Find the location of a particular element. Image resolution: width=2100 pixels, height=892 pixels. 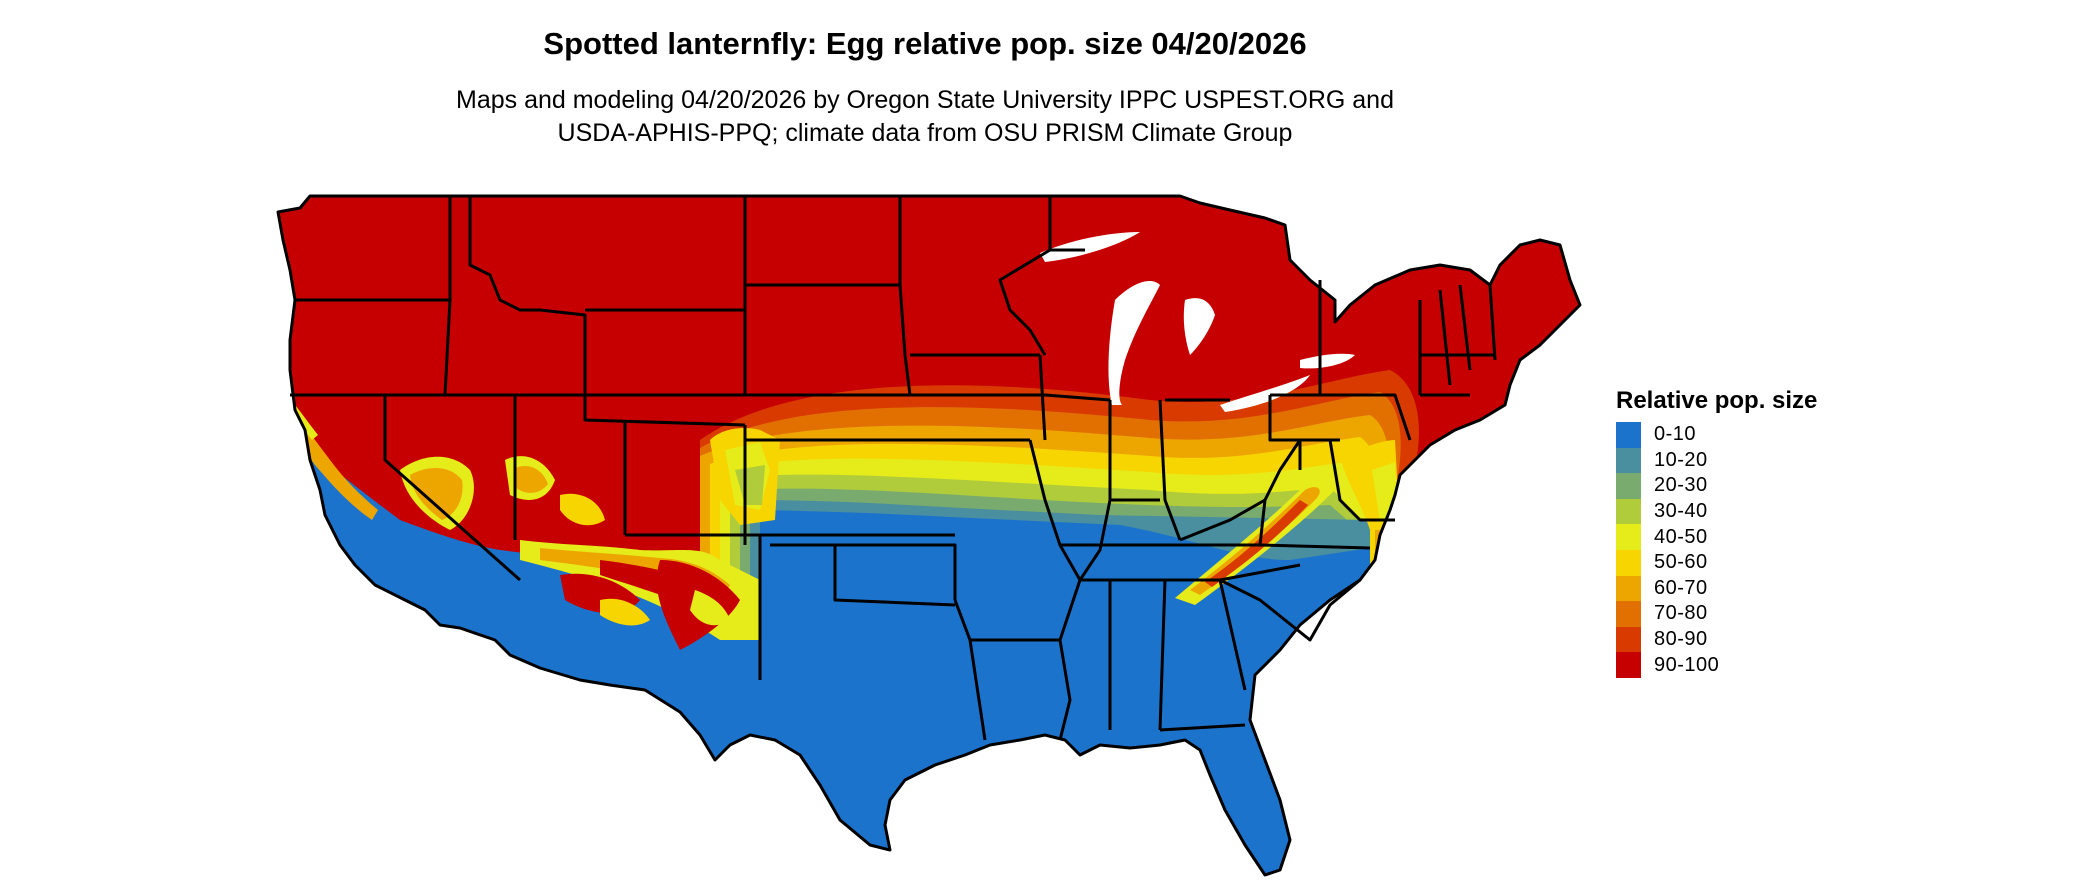

legend-item: 90-100 is located at coordinates (1716, 665).